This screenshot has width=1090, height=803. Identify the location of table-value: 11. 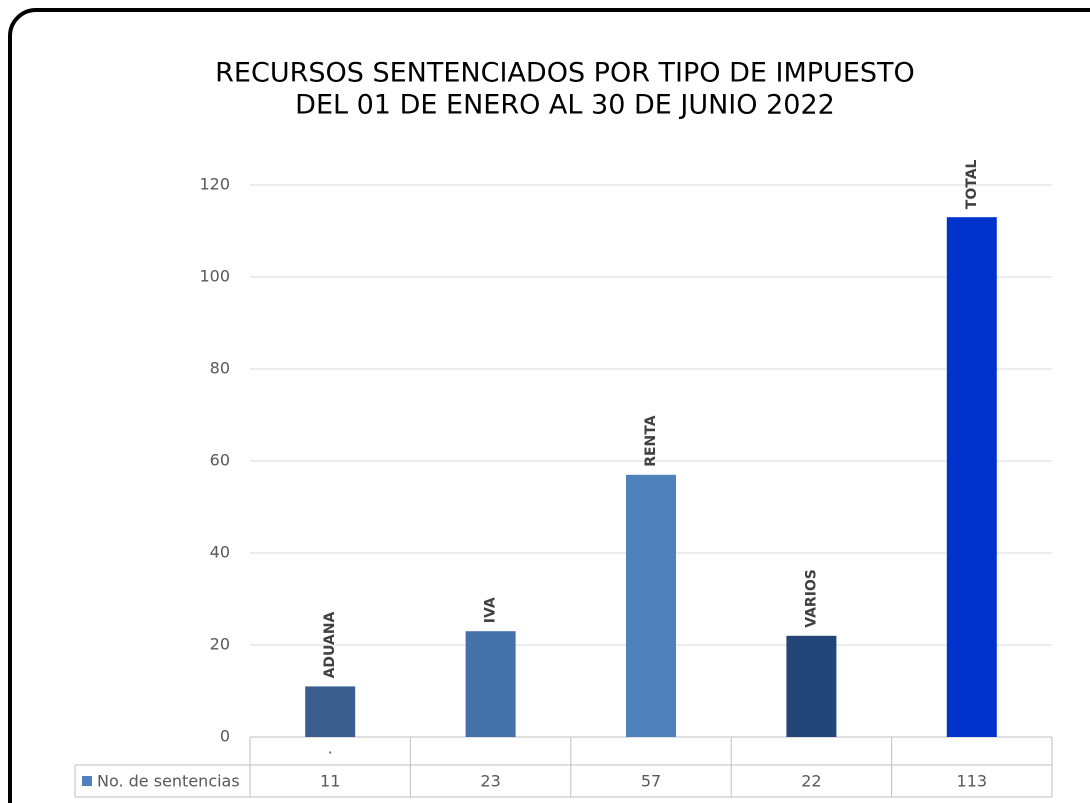
(330, 781).